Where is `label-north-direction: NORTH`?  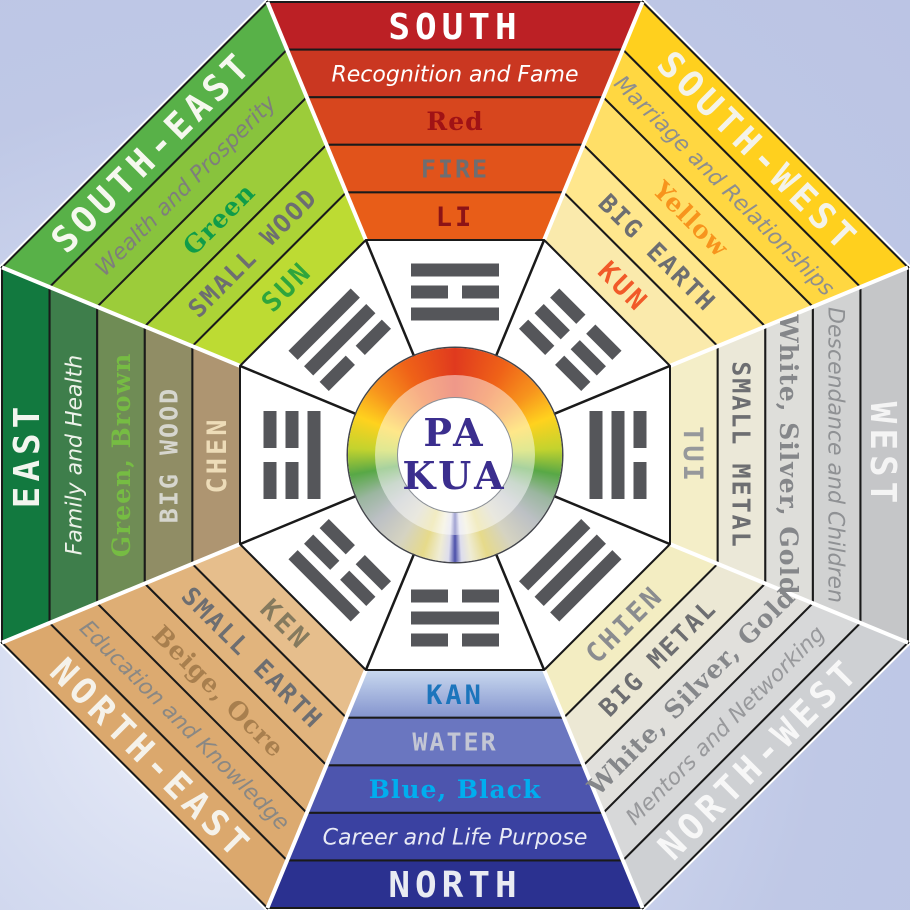
label-north-direction: NORTH is located at coordinates (454, 885).